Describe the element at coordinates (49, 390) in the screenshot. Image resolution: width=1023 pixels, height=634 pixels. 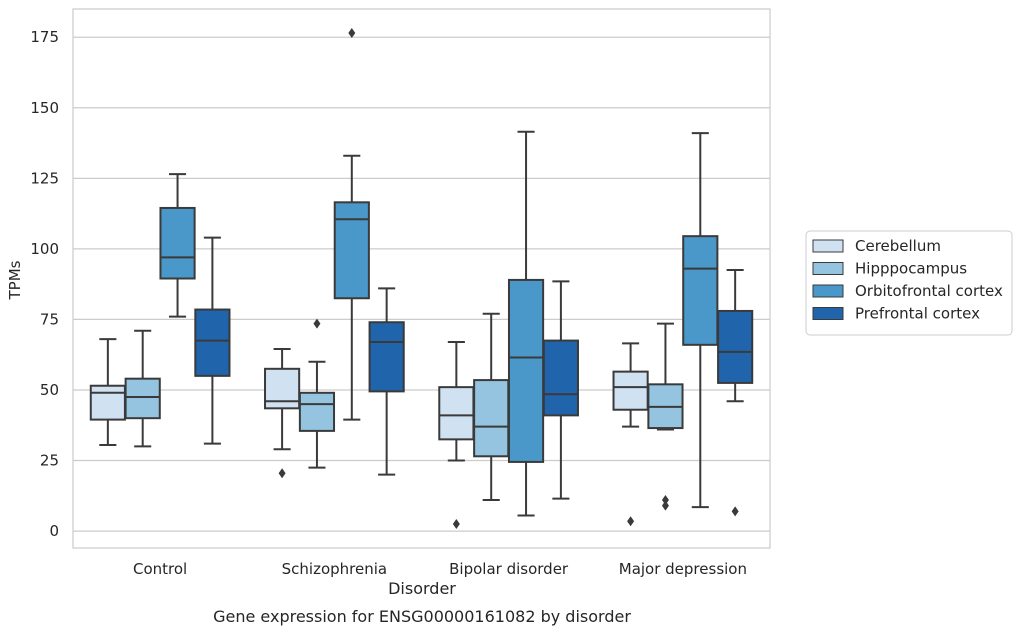
I see `y-tick-label: 50` at that location.